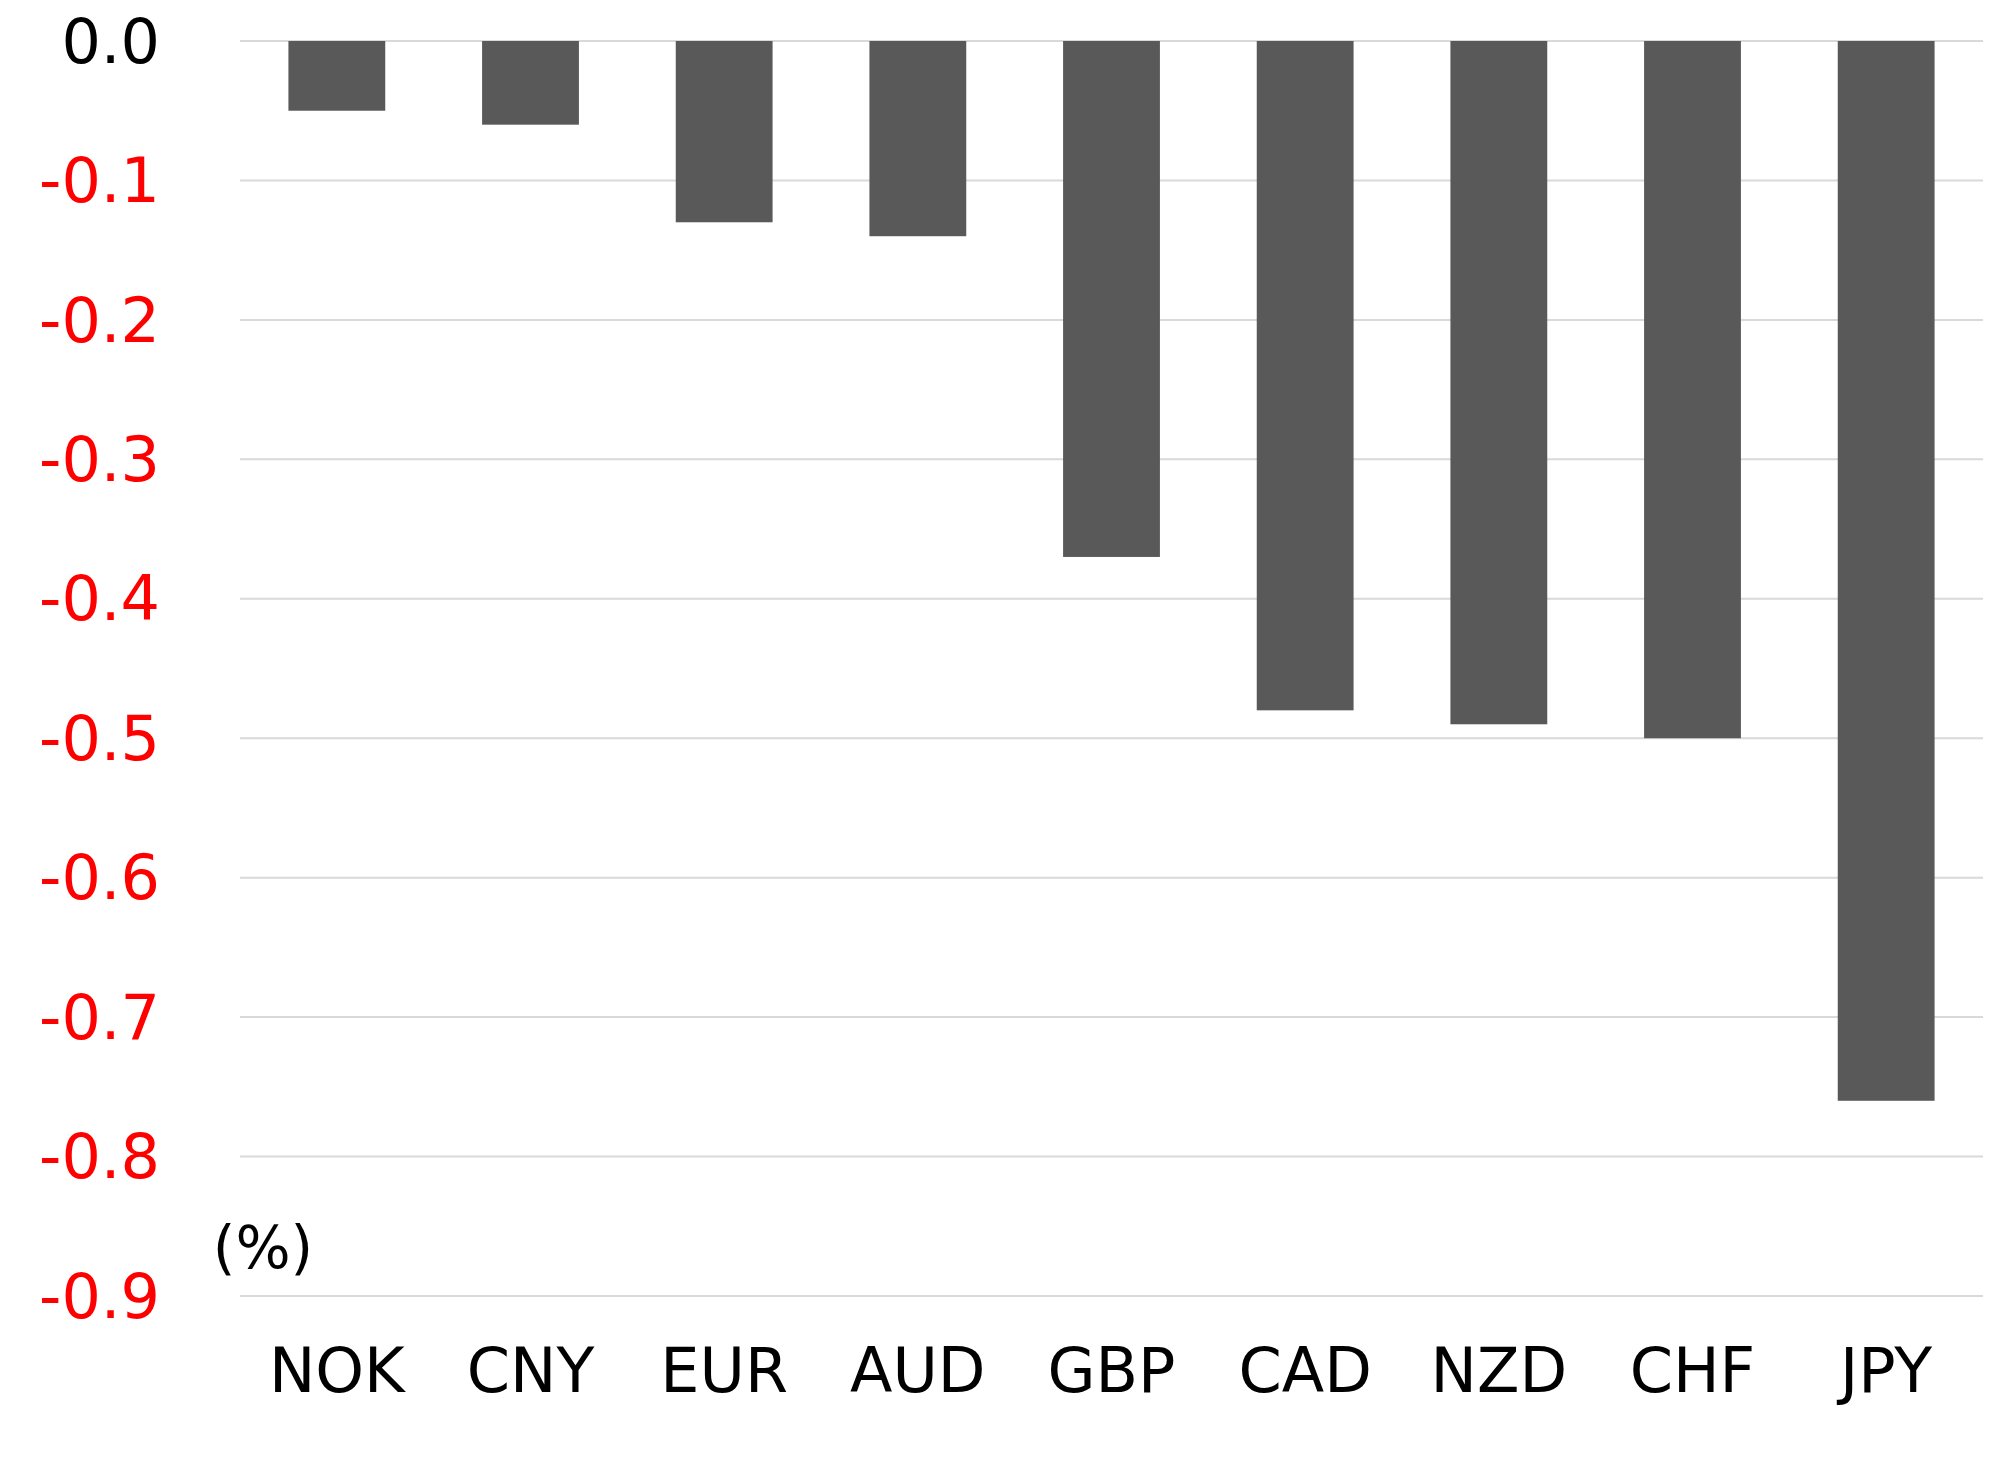 This screenshot has height=1465, width=1995. What do you see at coordinates (110, 41) in the screenshot?
I see `y-tick-label: 0.0` at bounding box center [110, 41].